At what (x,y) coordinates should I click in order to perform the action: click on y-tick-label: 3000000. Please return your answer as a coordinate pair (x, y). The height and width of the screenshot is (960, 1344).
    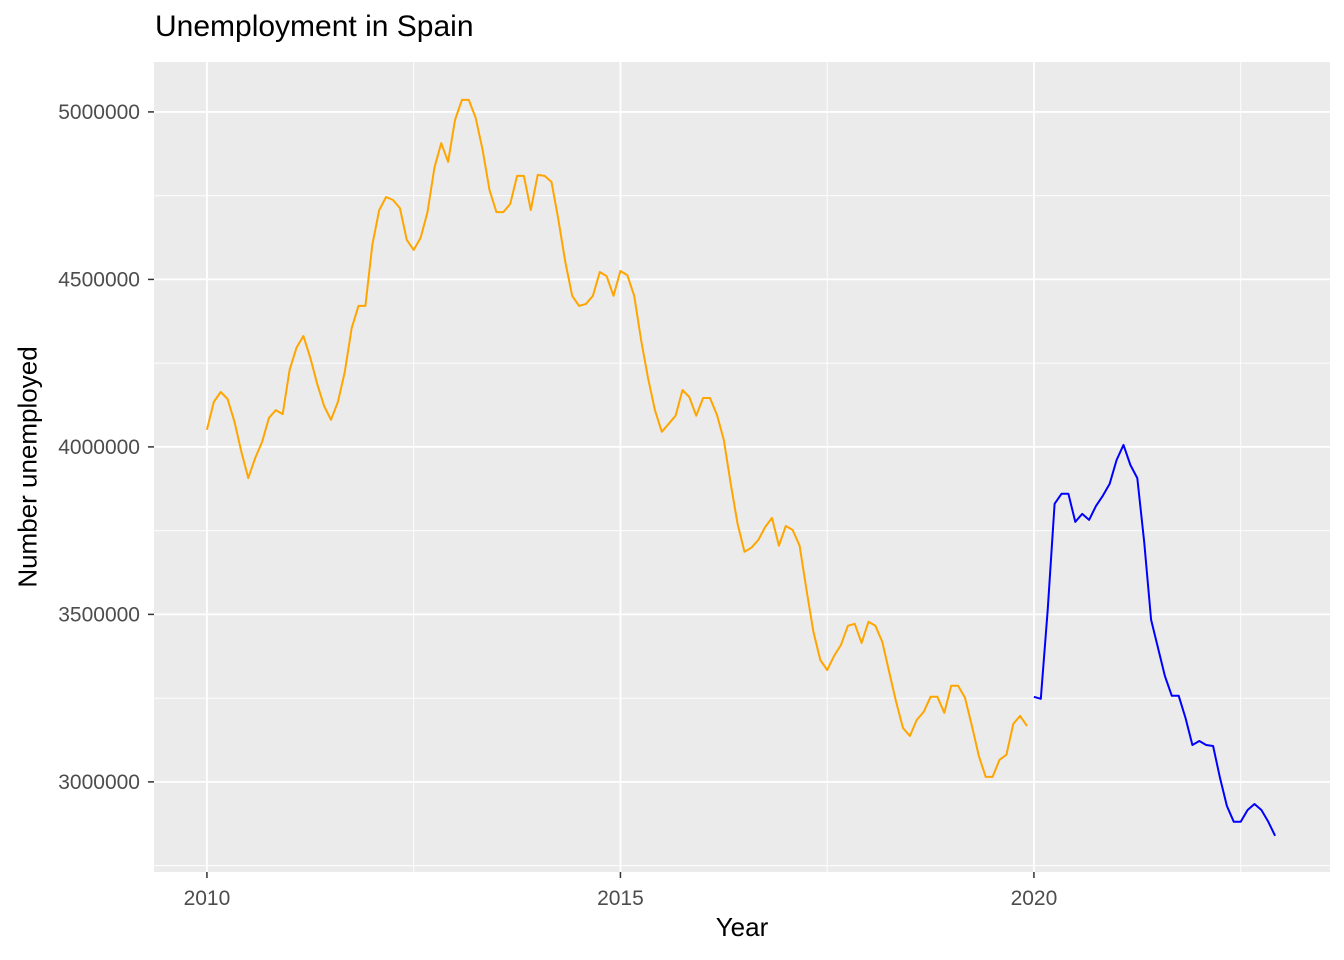
    Looking at the image, I should click on (99, 782).